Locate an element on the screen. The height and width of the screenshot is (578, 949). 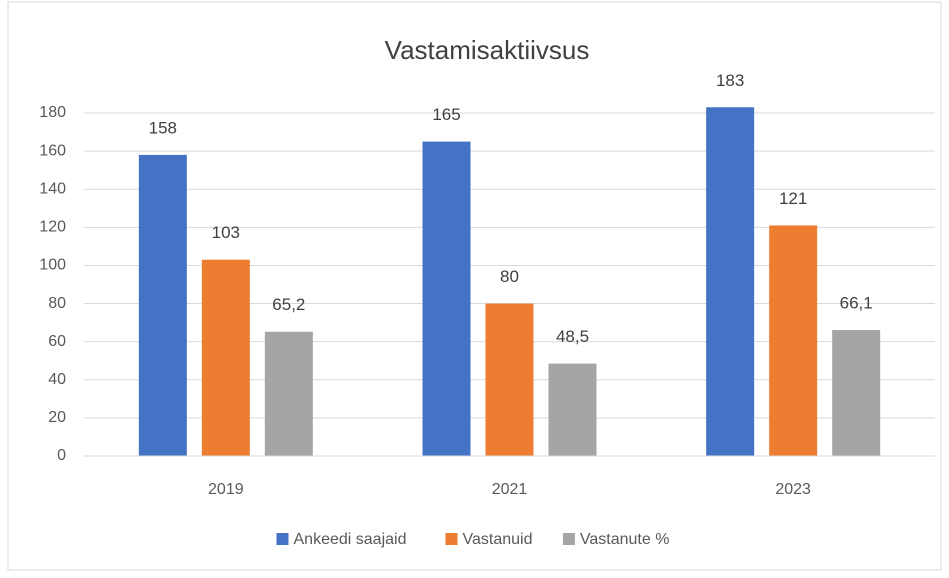
chart-title: Vastamisaktiivsus is located at coordinates (487, 50).